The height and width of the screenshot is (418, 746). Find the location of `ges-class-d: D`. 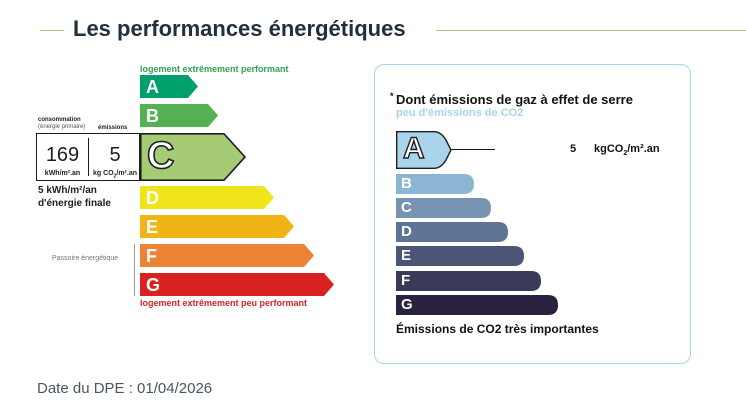

ges-class-d: D is located at coordinates (452, 232).